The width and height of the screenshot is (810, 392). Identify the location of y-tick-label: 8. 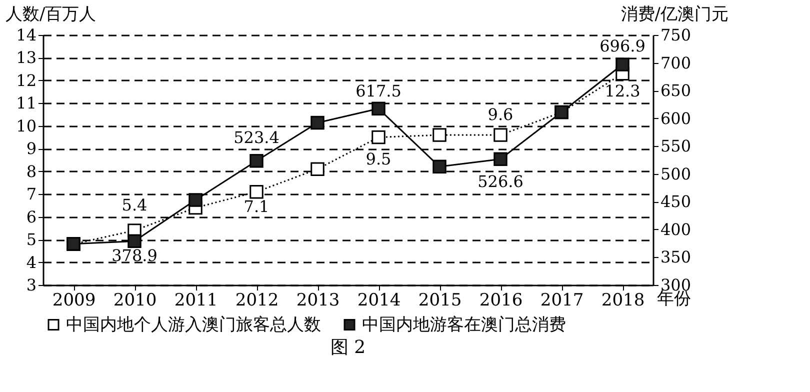
(31, 171).